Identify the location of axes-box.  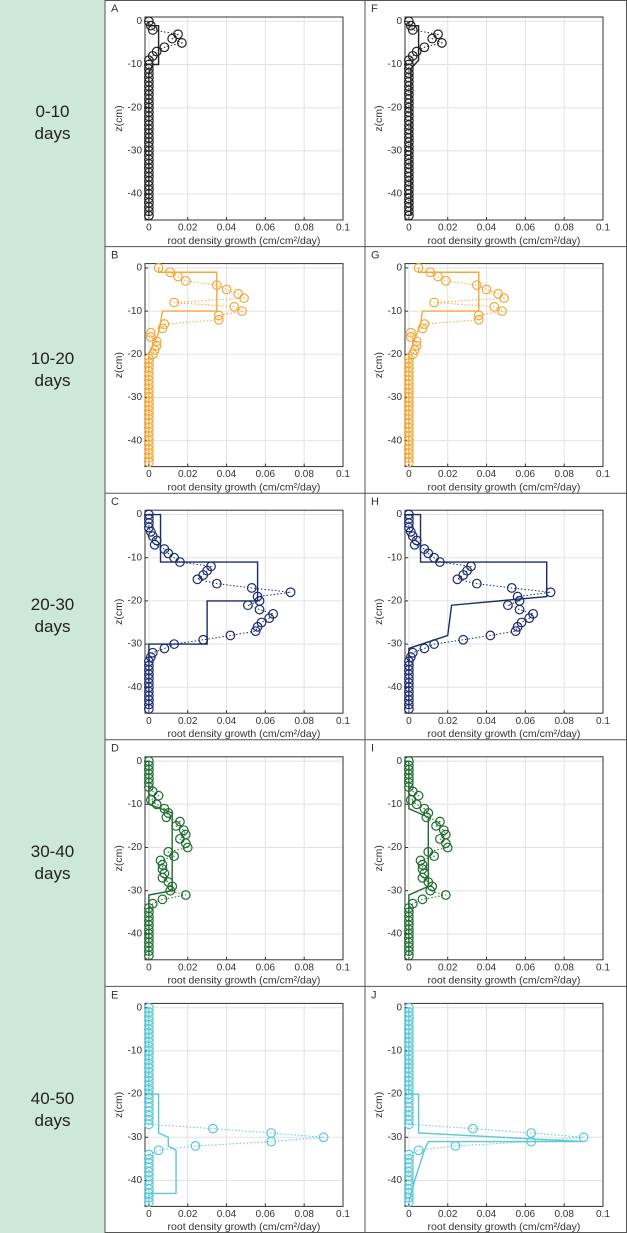
(244, 611).